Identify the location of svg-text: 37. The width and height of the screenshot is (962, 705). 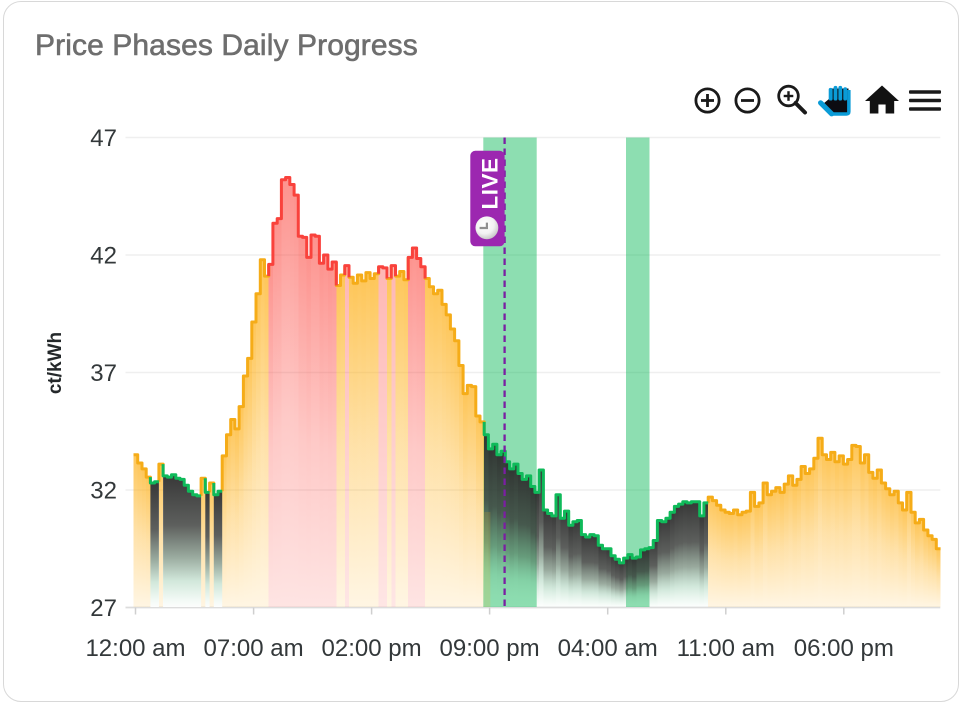
(103, 373).